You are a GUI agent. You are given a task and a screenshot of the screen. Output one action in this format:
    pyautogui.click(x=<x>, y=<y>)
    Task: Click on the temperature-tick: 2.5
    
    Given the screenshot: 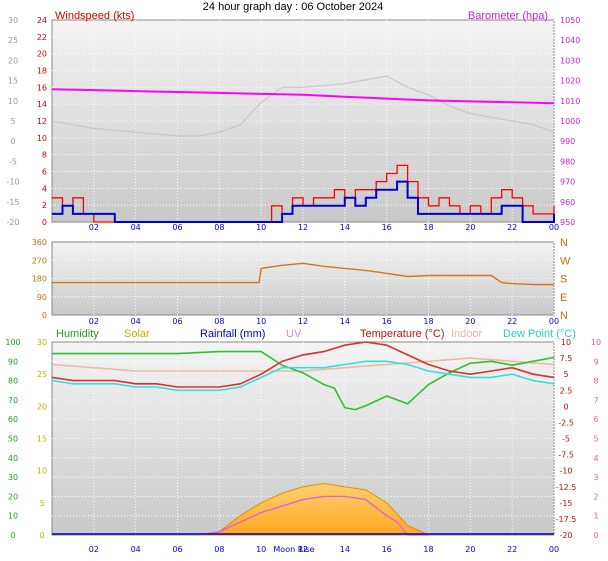 What is the action you would take?
    pyautogui.click(x=566, y=390)
    